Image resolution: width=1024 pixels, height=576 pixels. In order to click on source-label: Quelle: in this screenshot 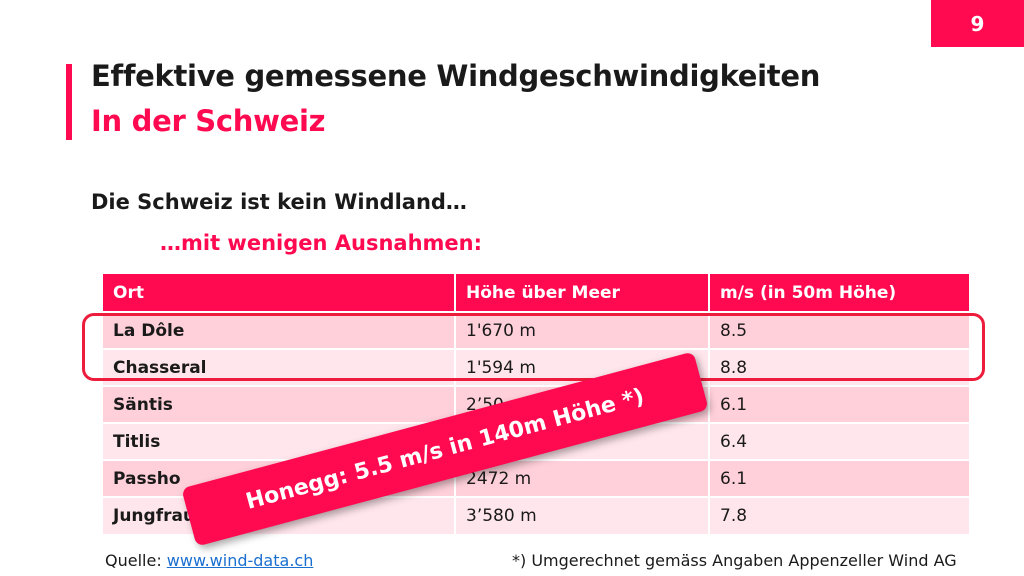, I will do `click(133, 560)`.